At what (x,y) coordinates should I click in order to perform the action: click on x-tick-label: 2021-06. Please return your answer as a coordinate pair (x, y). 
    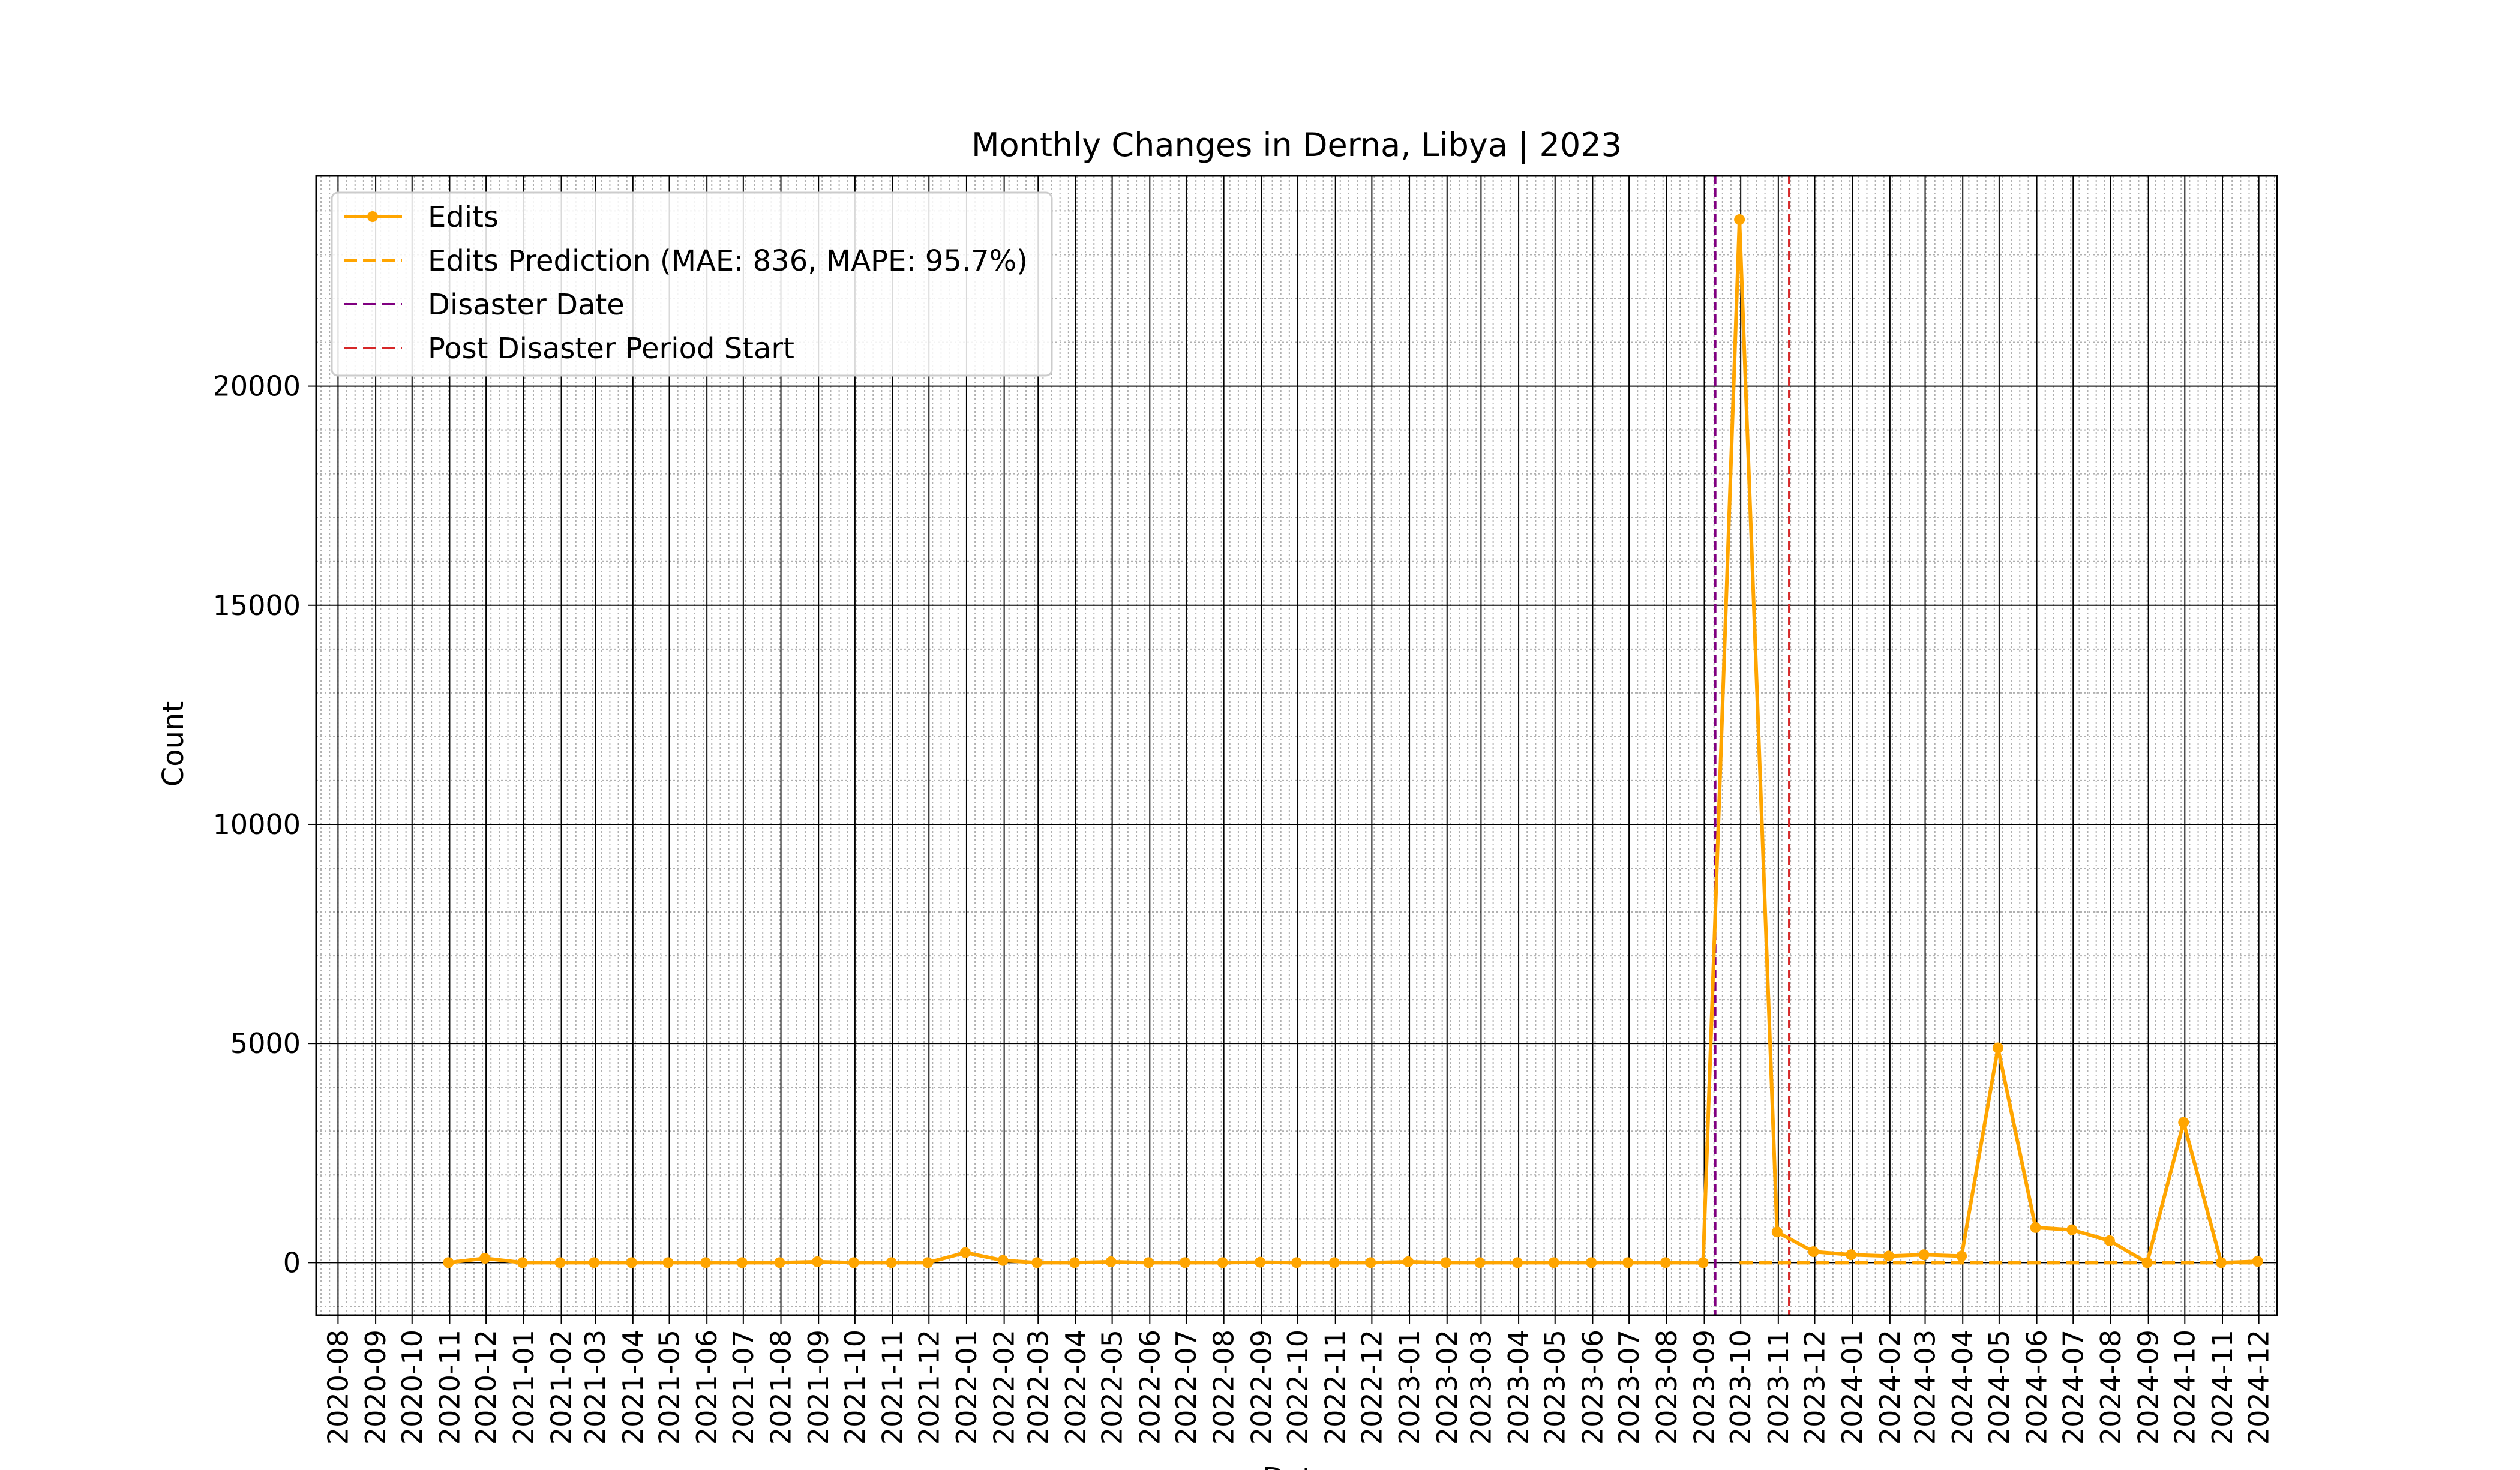
    Looking at the image, I should click on (707, 1387).